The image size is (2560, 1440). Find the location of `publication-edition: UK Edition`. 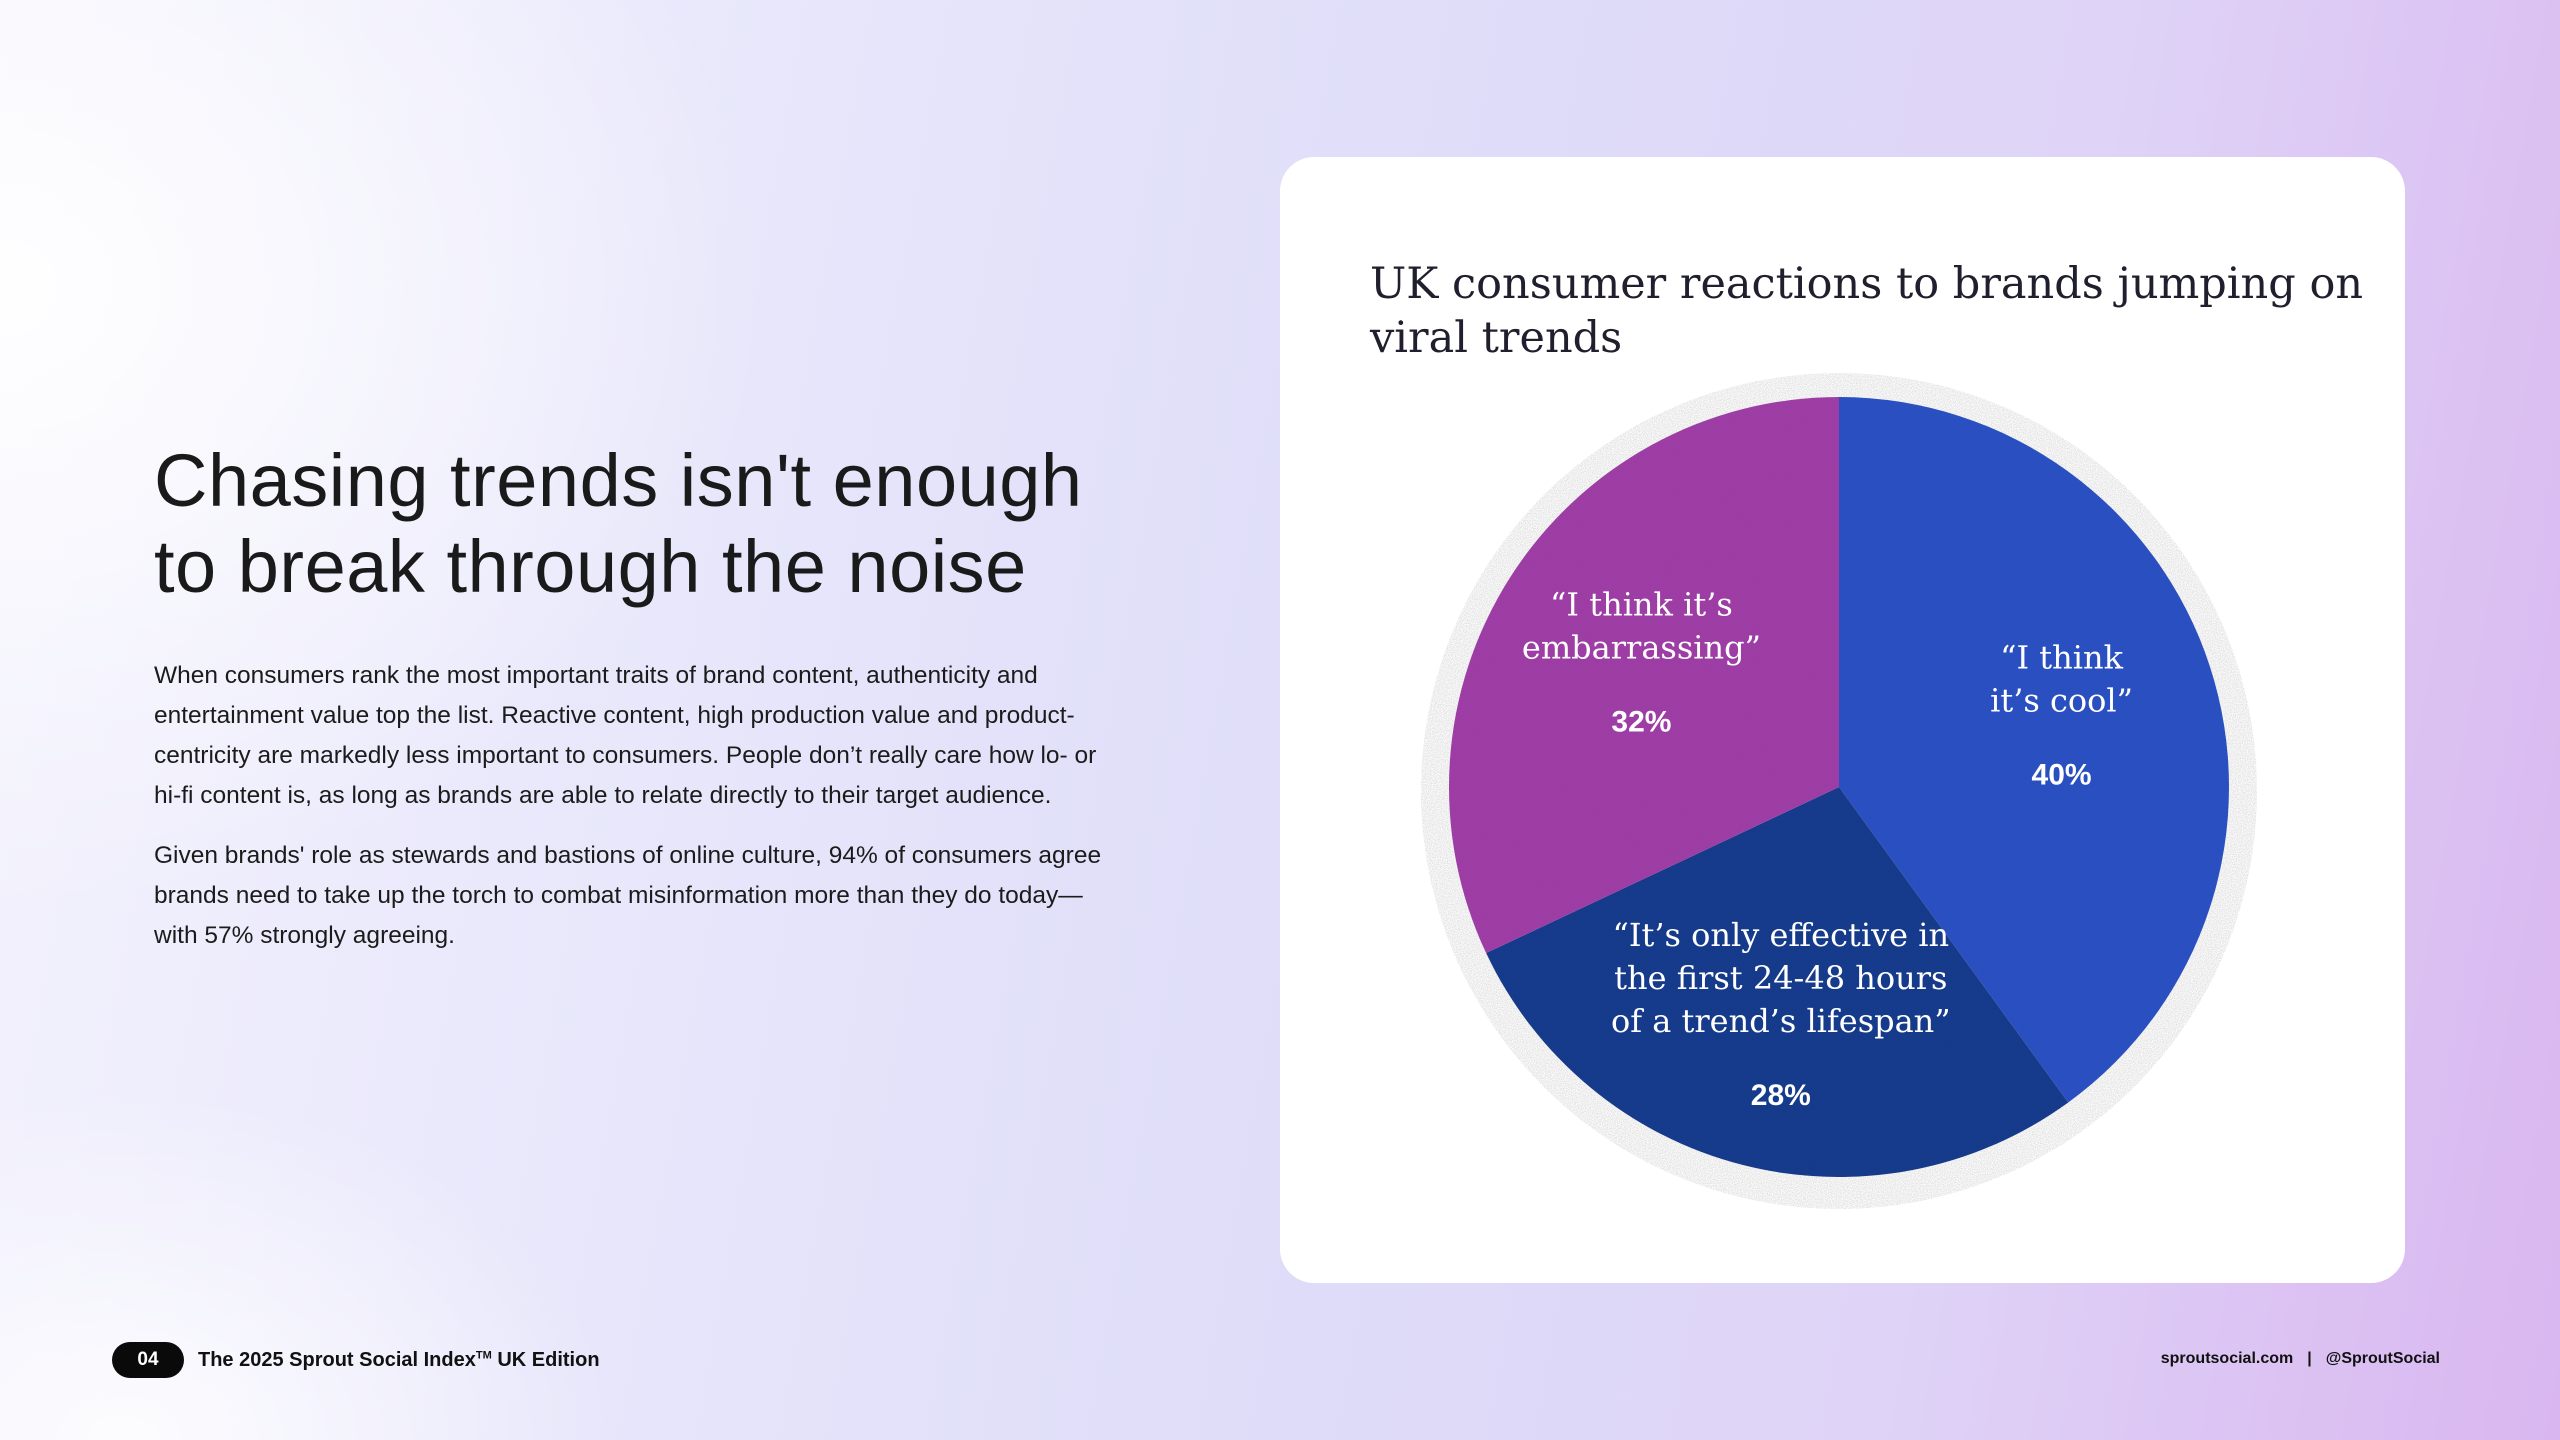

publication-edition: UK Edition is located at coordinates (545, 1359).